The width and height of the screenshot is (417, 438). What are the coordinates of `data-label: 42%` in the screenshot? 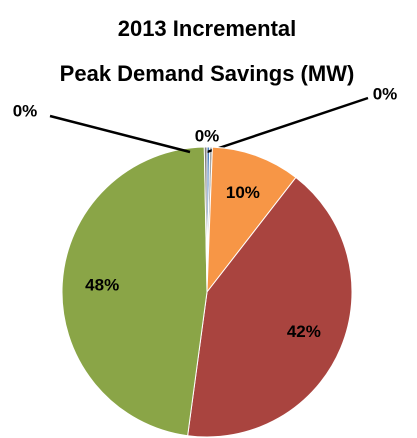 It's located at (304, 331).